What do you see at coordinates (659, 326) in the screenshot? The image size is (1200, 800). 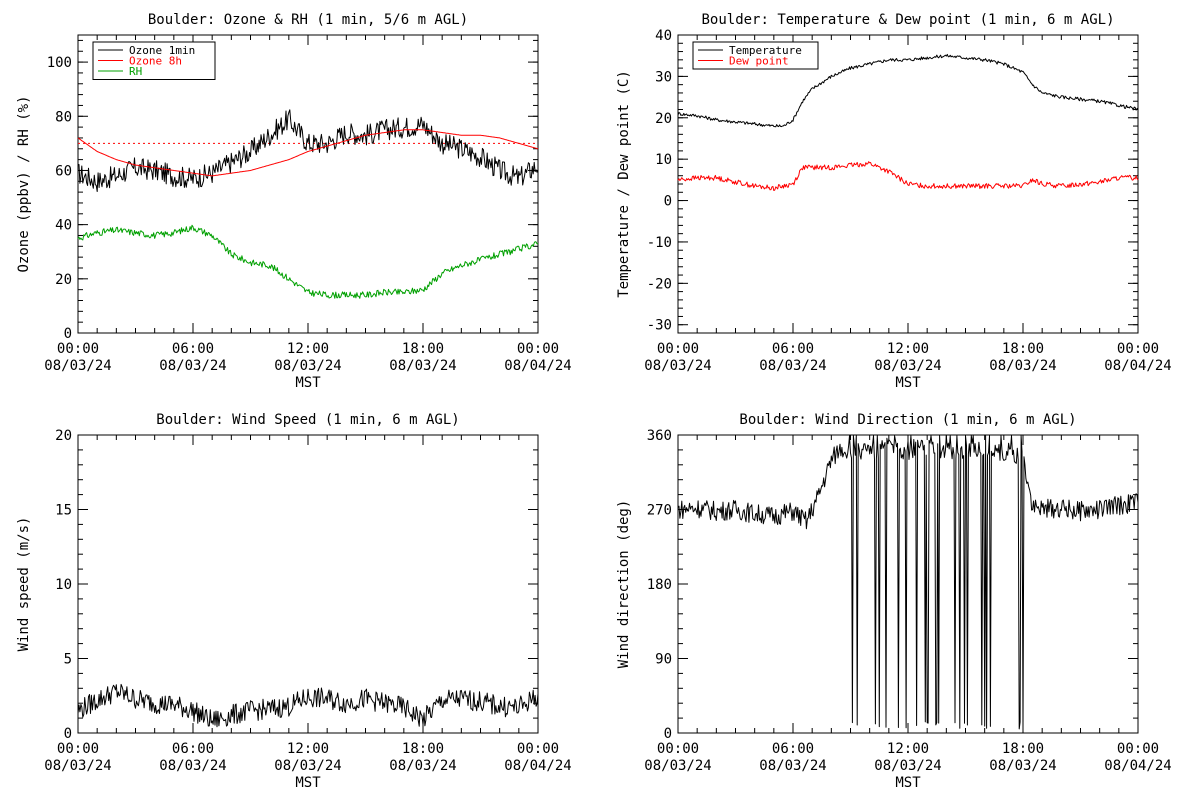 I see `y-tick-label: -30` at bounding box center [659, 326].